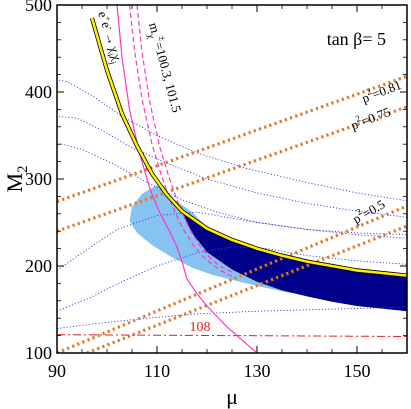  Describe the element at coordinates (368, 211) in the screenshot. I see `p2-label-0.5: p2=0.5` at that location.